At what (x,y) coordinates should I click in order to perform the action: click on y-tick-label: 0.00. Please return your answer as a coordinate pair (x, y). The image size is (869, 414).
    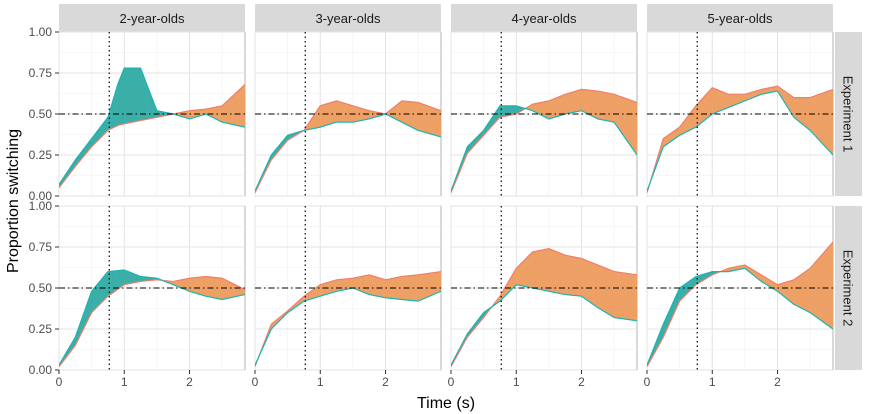
    Looking at the image, I should click on (41, 370).